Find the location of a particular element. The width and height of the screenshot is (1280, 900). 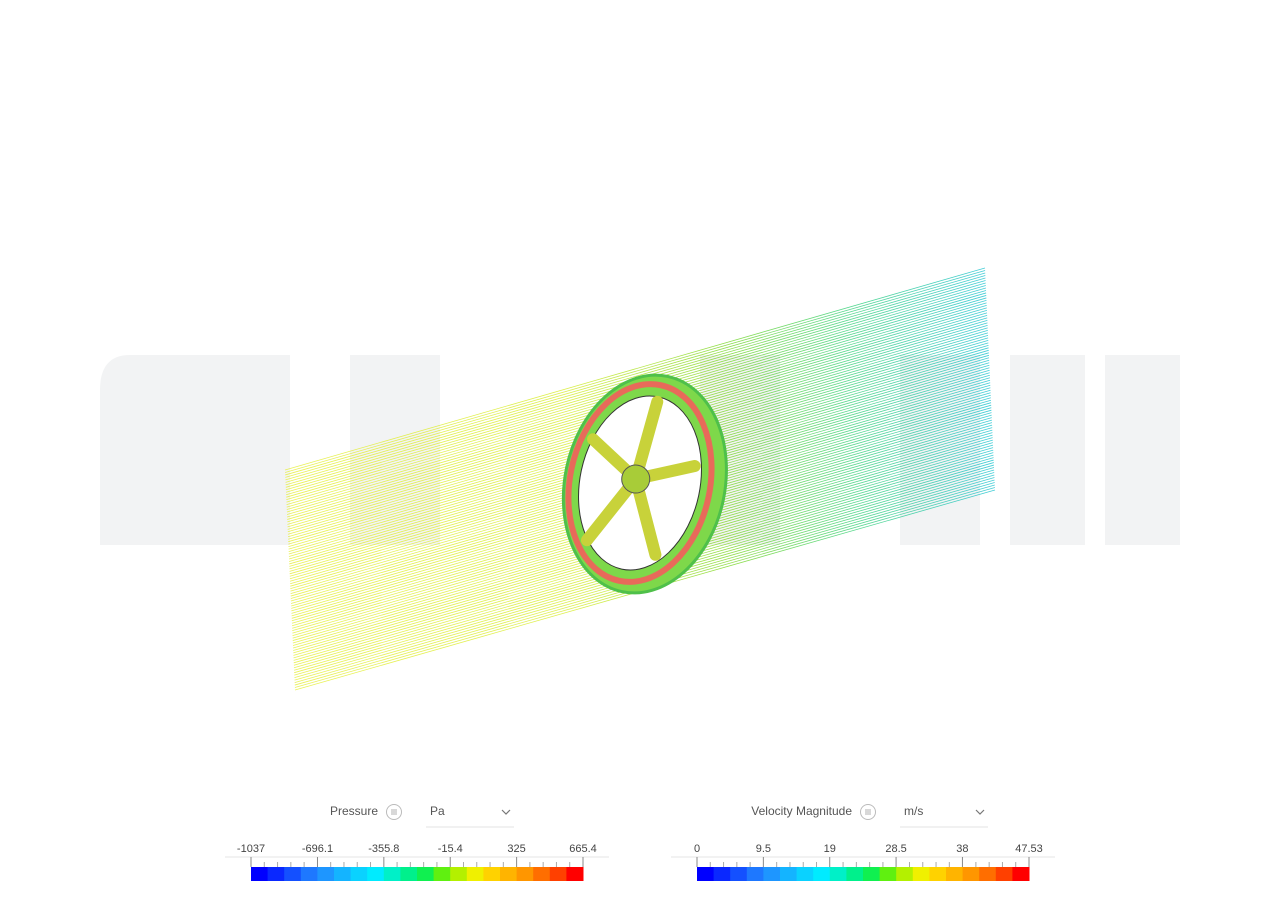

tick-label: 47.53 is located at coordinates (1029, 849).